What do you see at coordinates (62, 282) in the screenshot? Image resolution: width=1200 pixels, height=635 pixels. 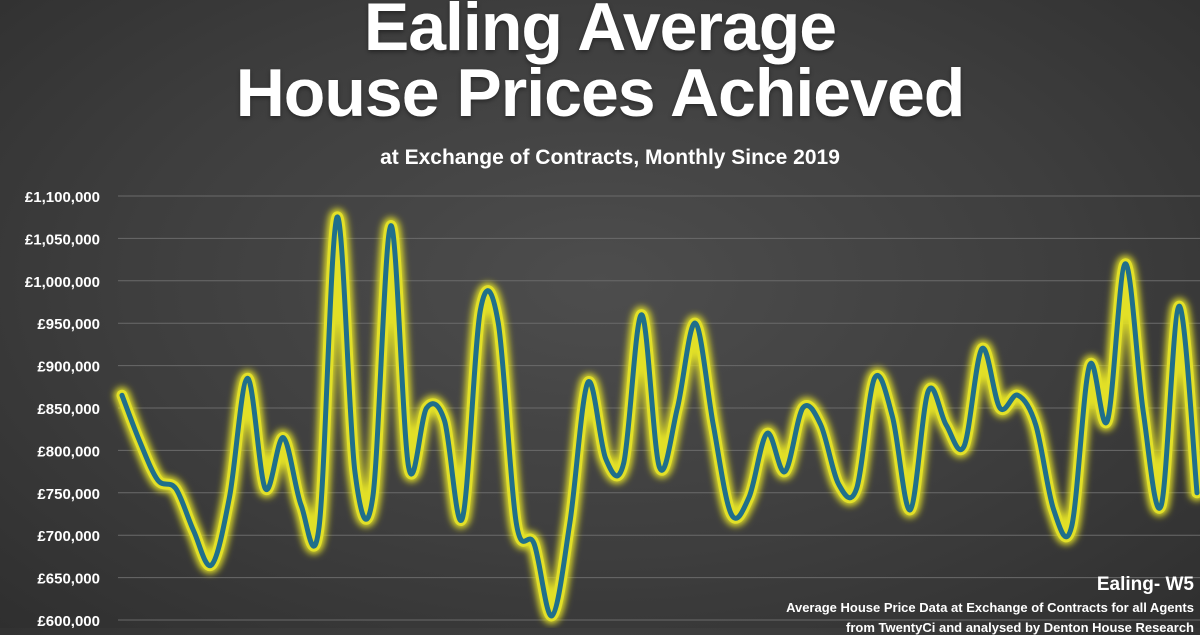 I see `y-tick-label: £1,000,000` at bounding box center [62, 282].